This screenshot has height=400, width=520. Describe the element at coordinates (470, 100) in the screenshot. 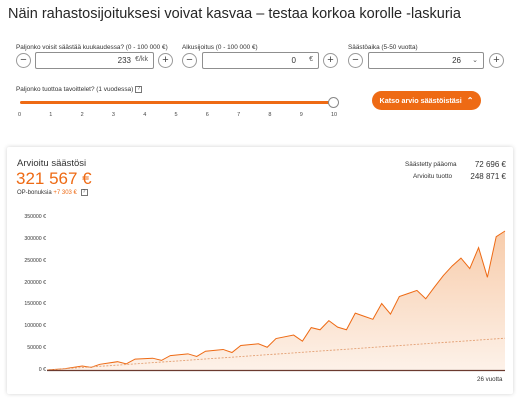

I see `chevron-up-icon: ⌃` at that location.